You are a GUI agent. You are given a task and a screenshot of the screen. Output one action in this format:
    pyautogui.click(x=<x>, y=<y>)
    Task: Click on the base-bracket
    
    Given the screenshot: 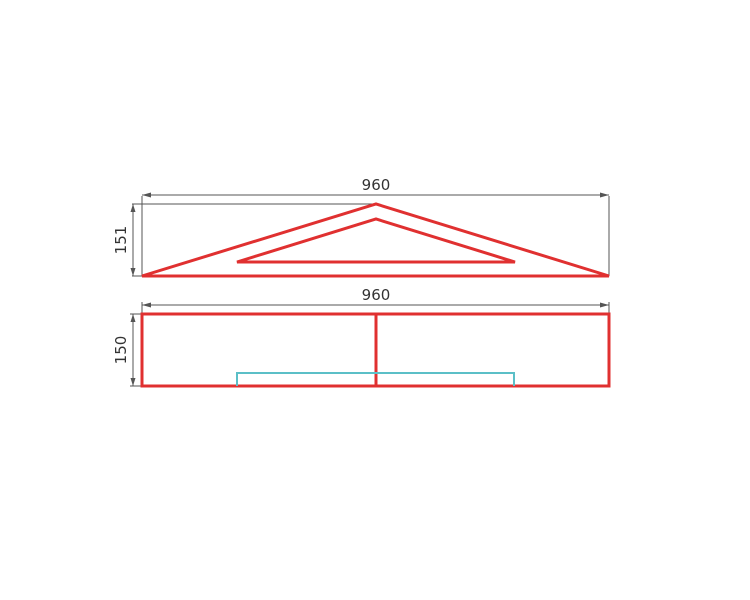 What is the action you would take?
    pyautogui.click(x=375, y=379)
    